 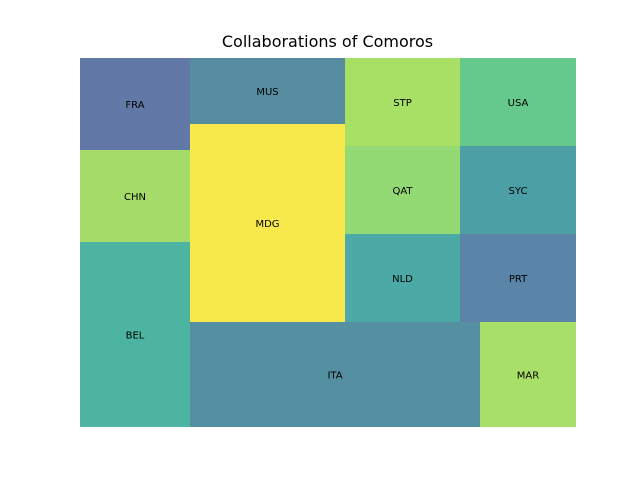 I want to click on treemap-tile-qat, so click(x=402, y=190).